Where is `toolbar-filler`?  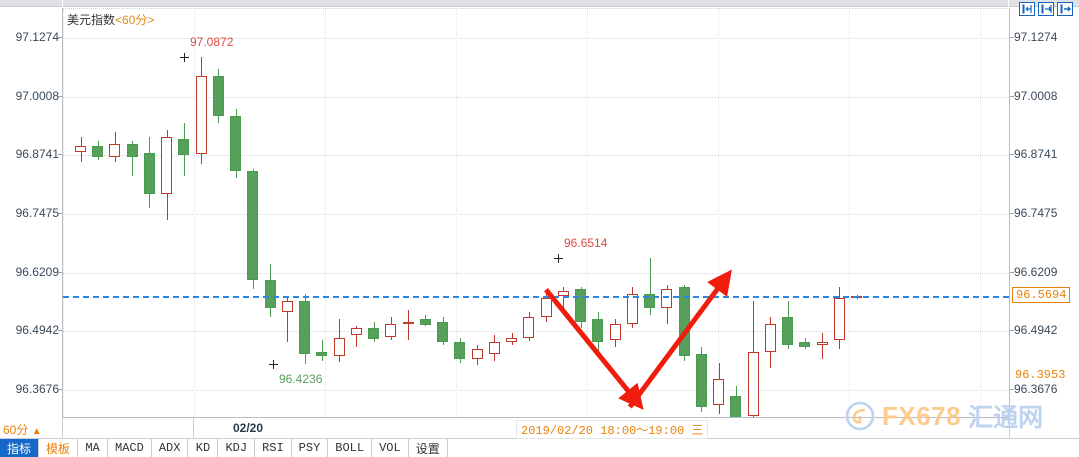
toolbar-filler is located at coordinates (763, 448).